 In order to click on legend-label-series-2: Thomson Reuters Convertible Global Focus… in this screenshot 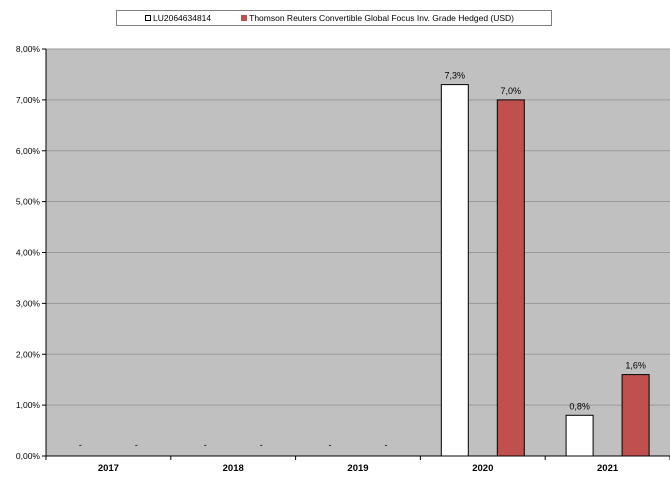, I will do `click(382, 18)`.